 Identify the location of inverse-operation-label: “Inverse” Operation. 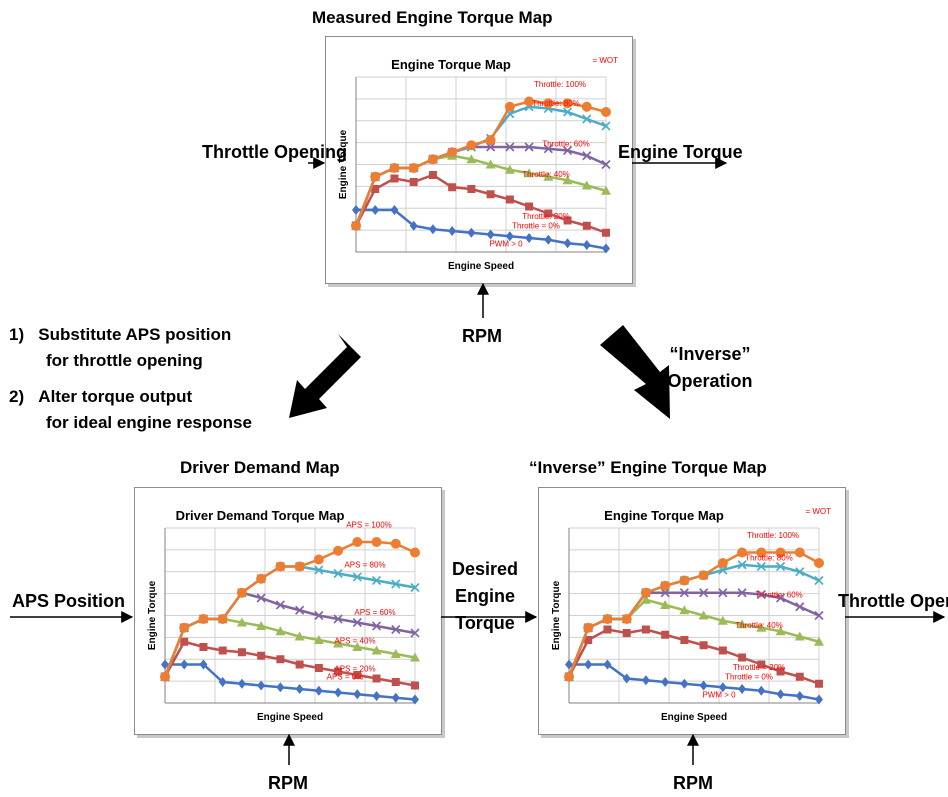
(710, 368).